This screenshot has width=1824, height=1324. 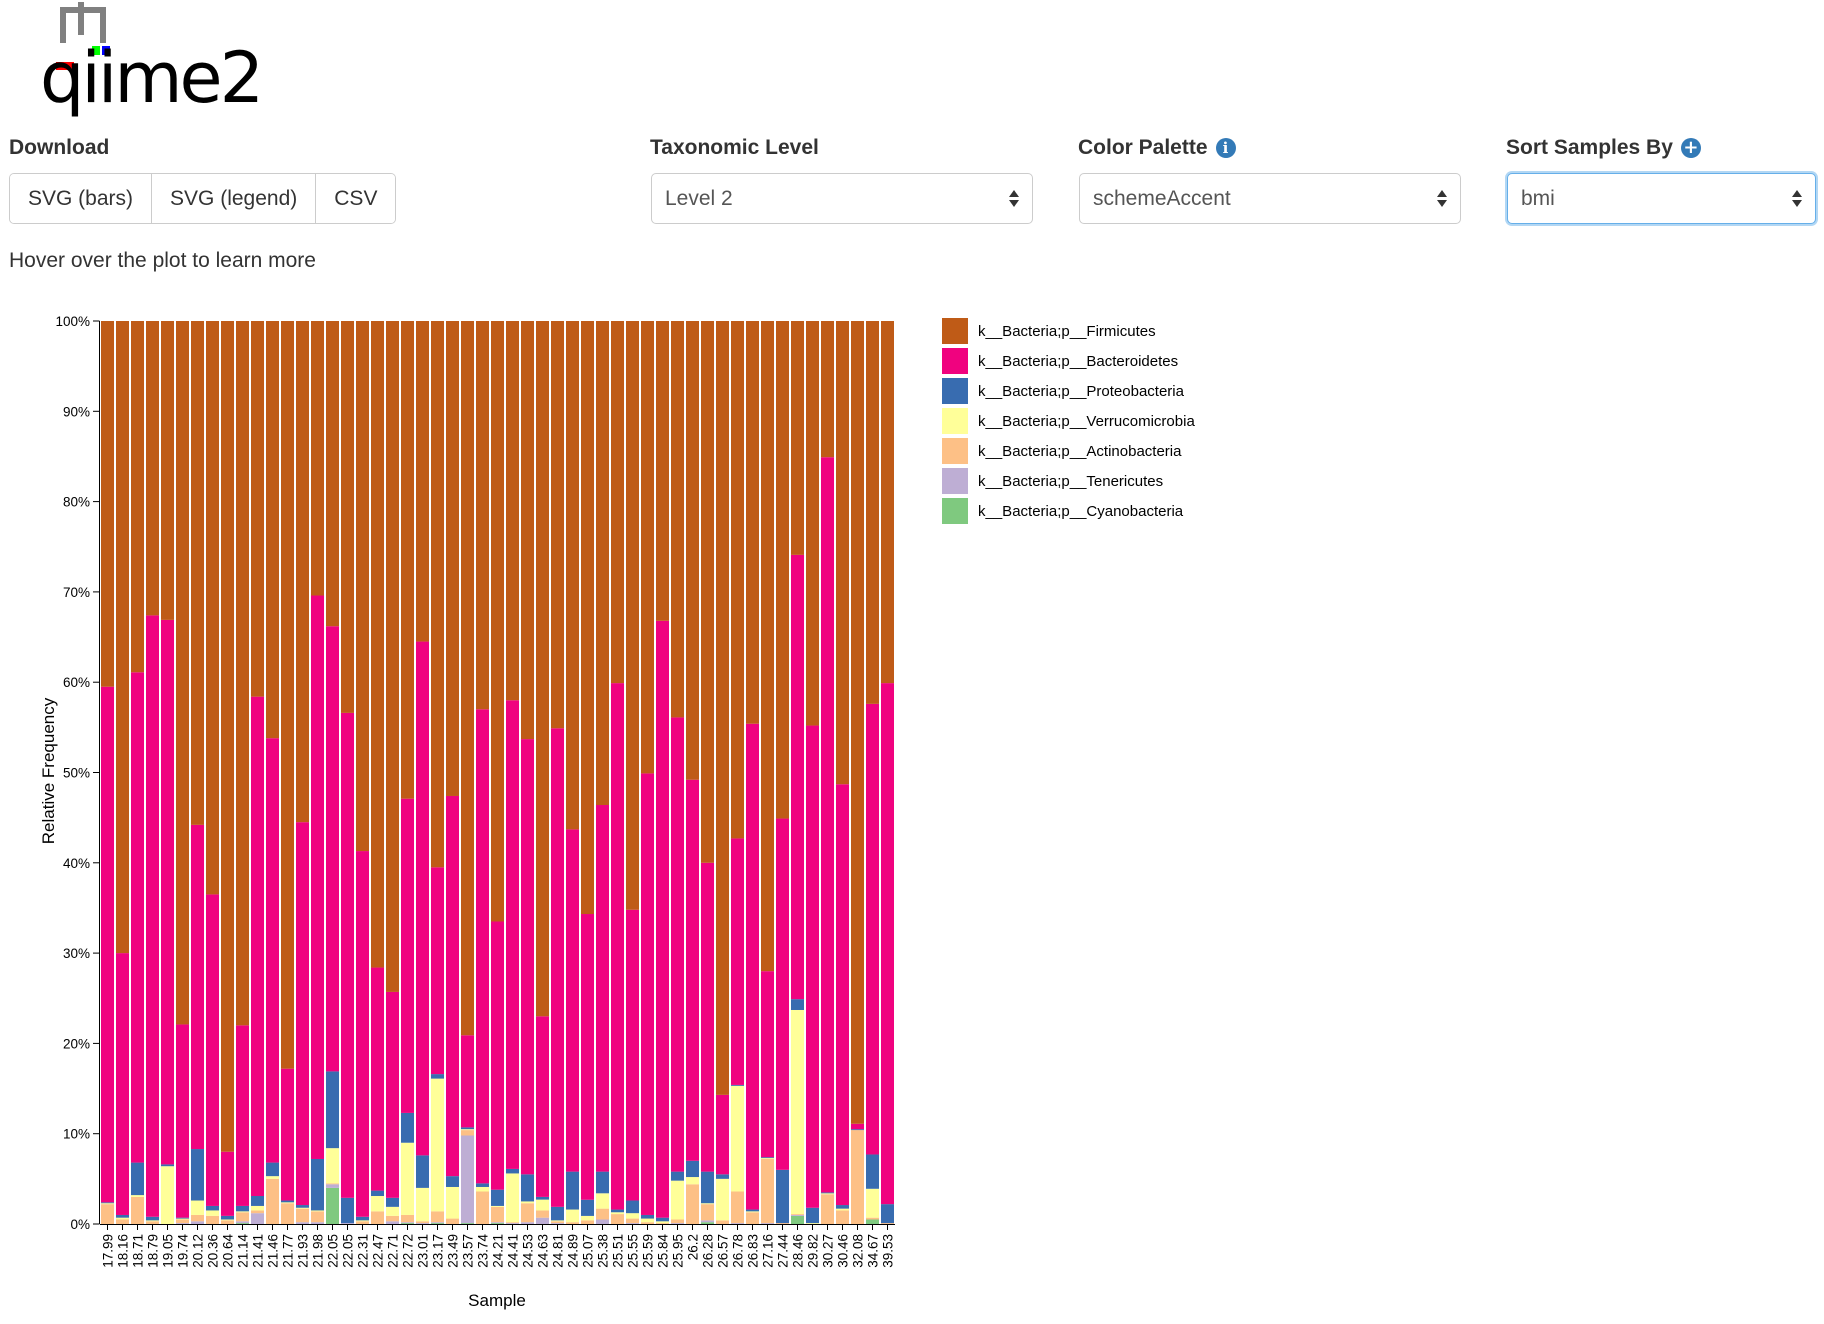 I want to click on download-csv-button: CSV, so click(x=356, y=198).